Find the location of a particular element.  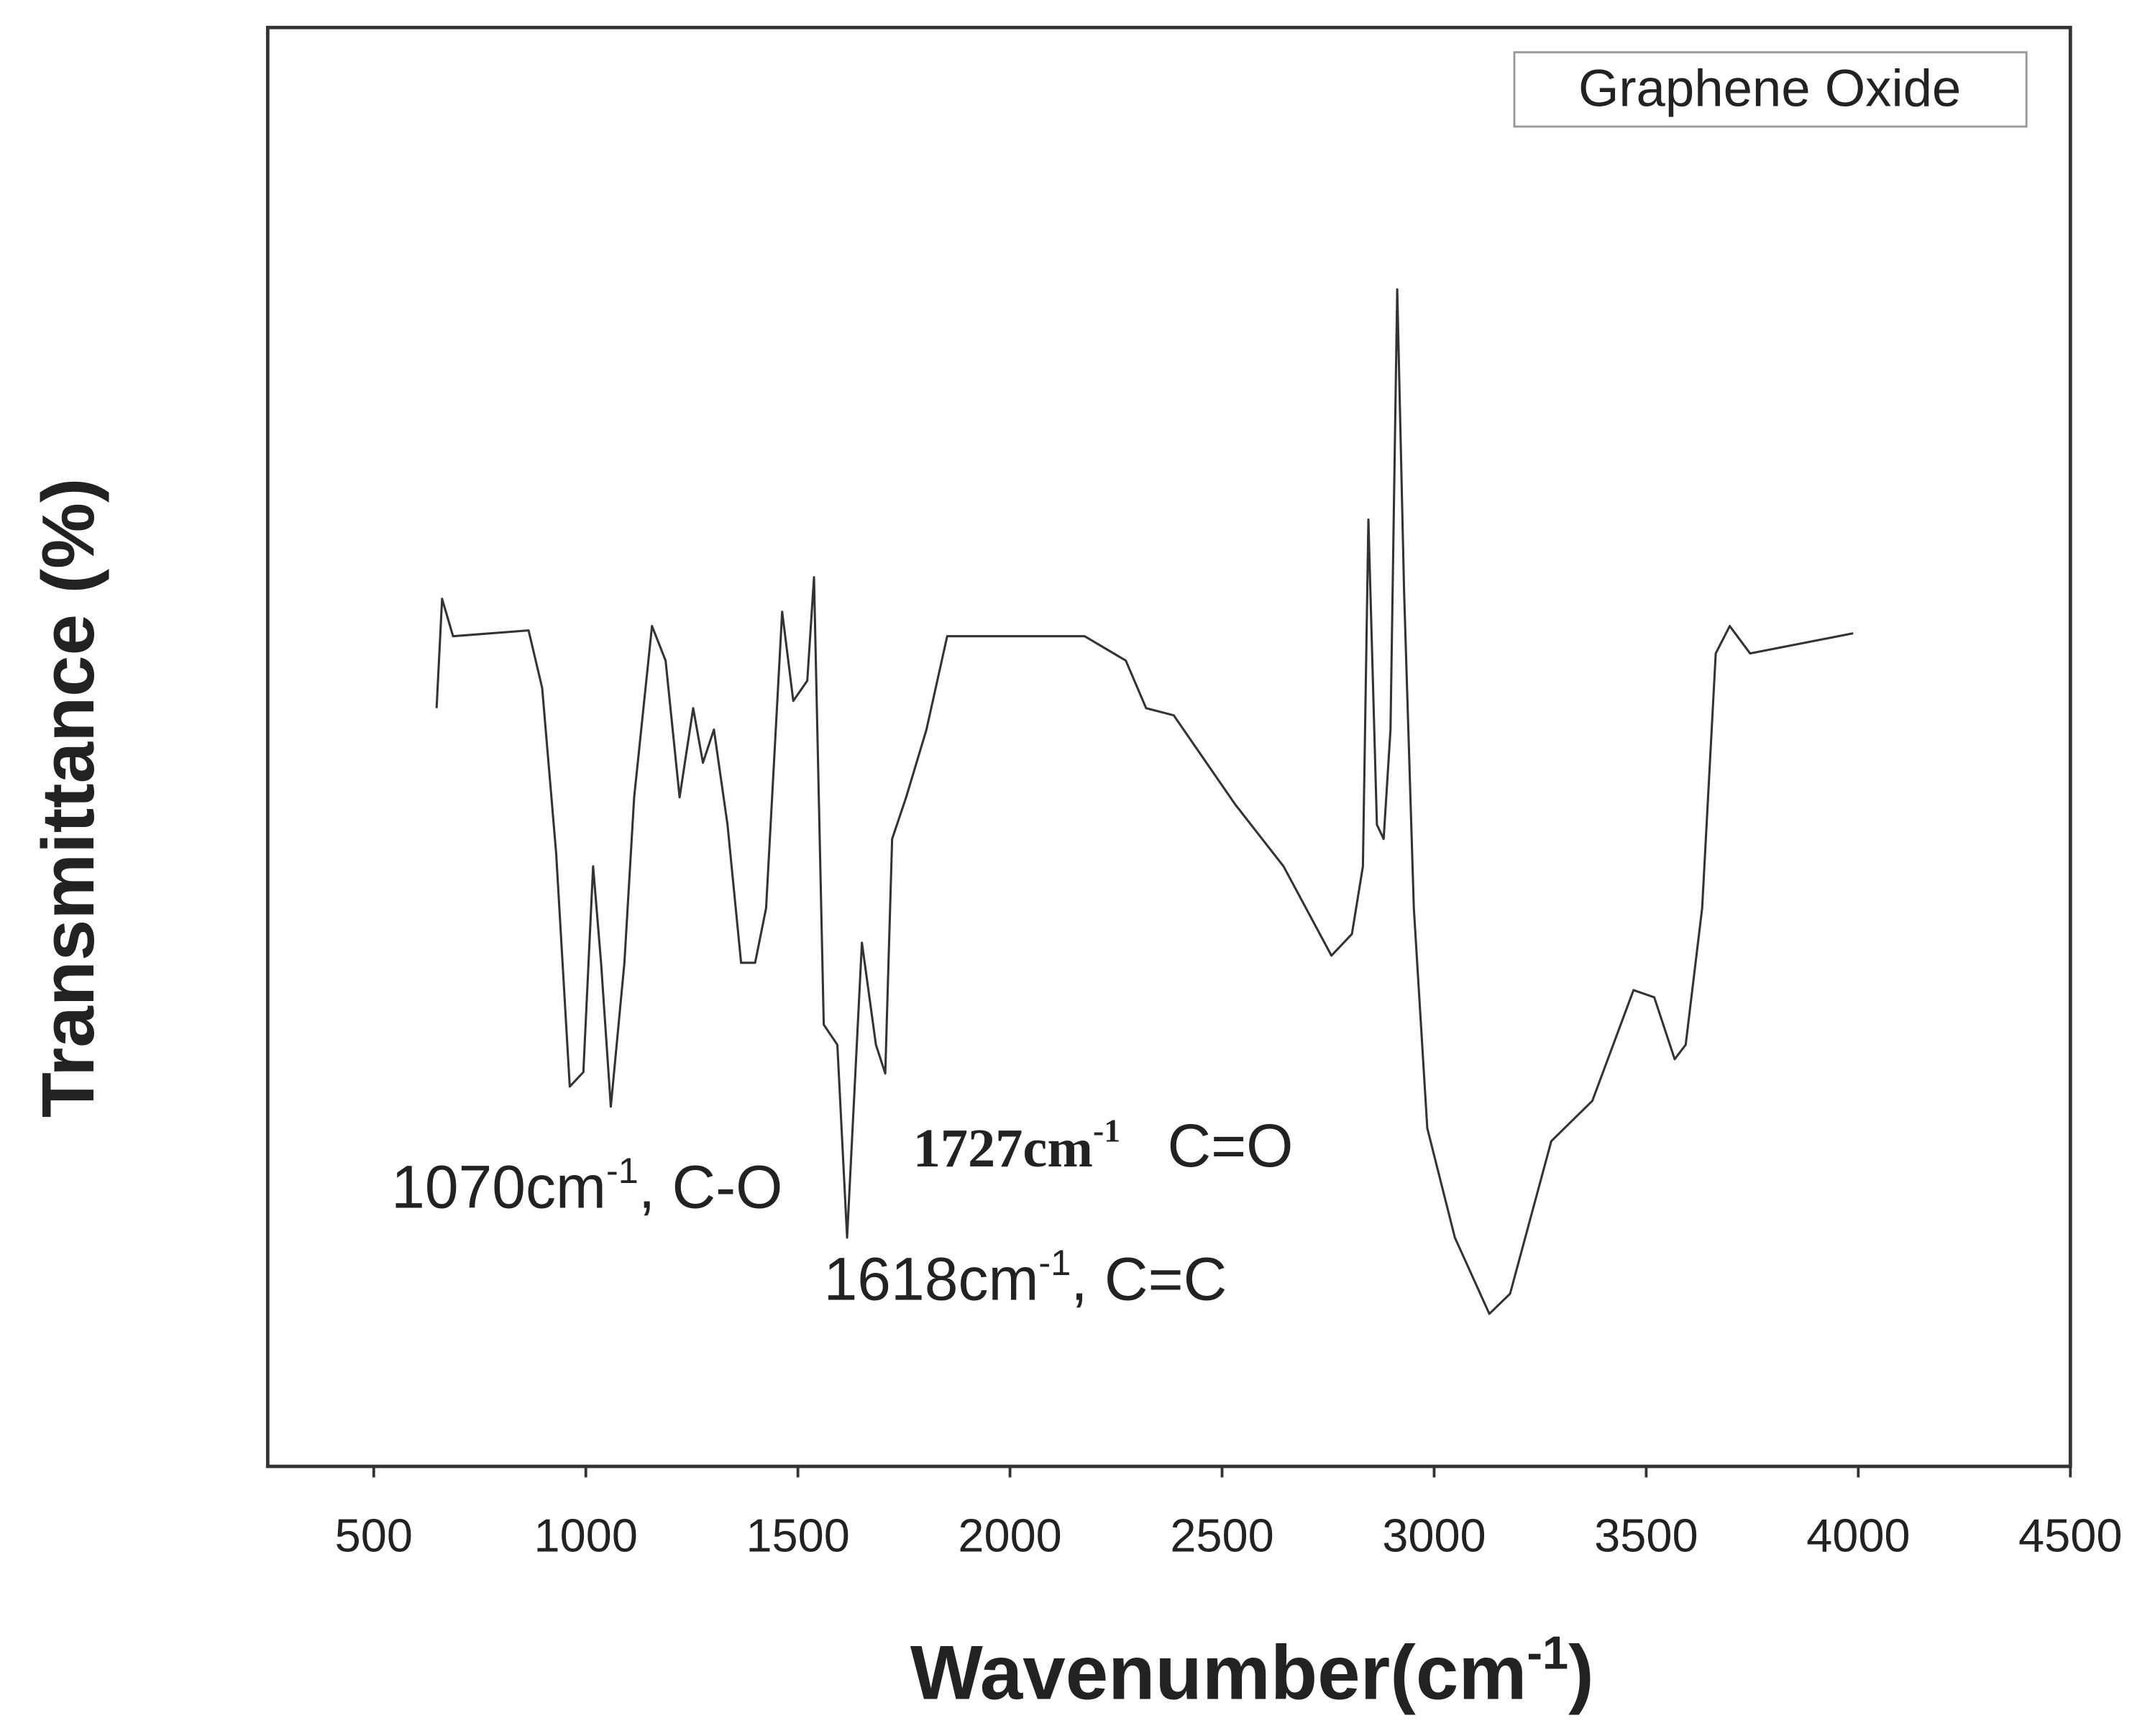

annotation-group: , C-O is located at coordinates (711, 1186).